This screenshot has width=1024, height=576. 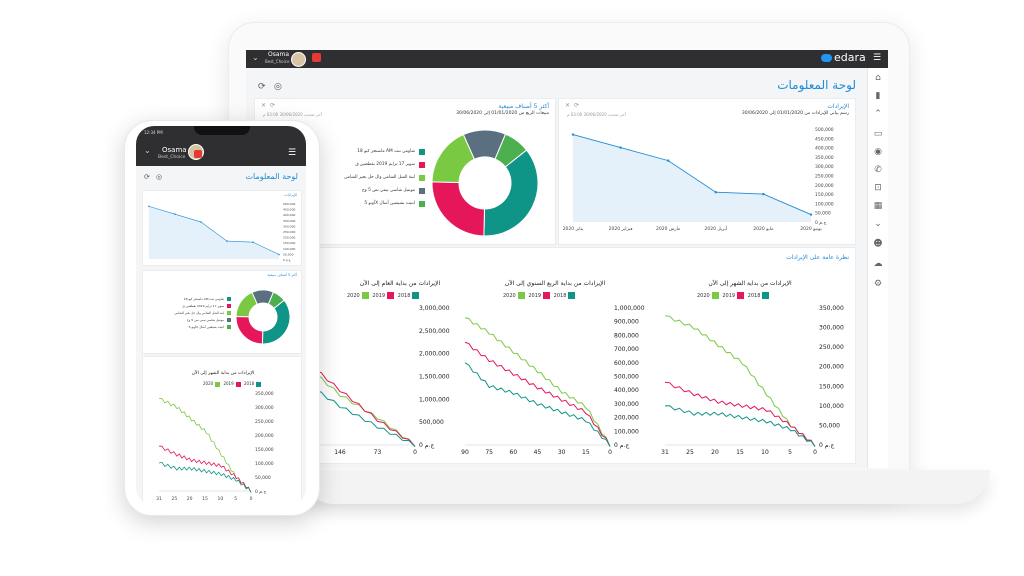 I want to click on chevron-up-icon: ⌃, so click(x=878, y=114).